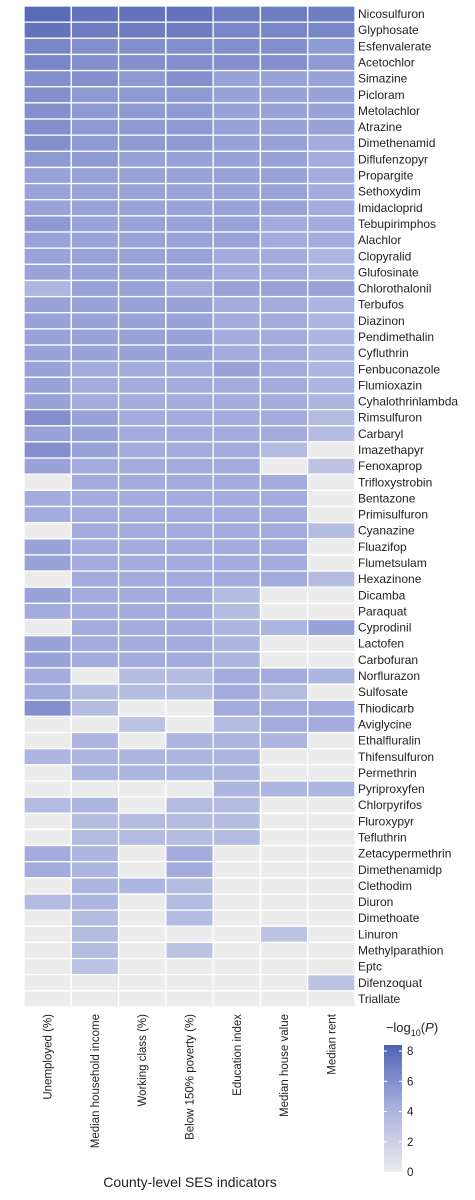  Describe the element at coordinates (191, 1077) in the screenshot. I see `column-label: Below 150% poverty (%)` at that location.